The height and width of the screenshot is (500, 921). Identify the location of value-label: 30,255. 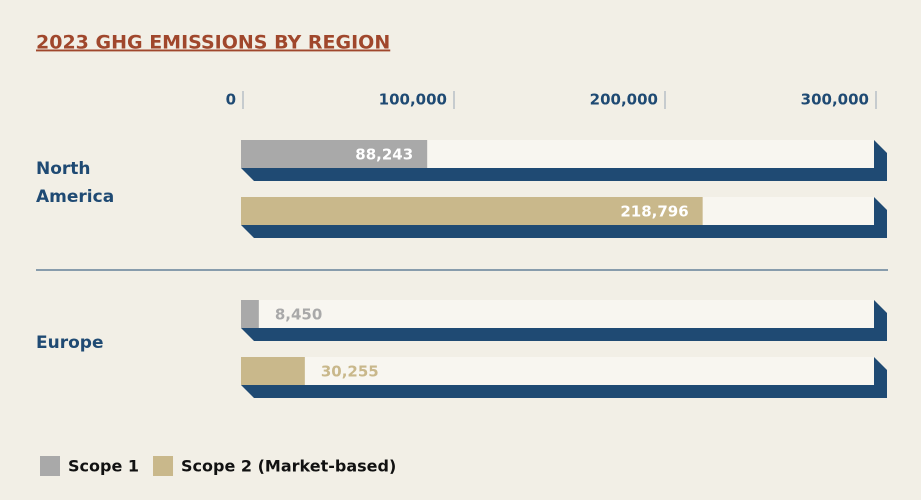
(350, 372).